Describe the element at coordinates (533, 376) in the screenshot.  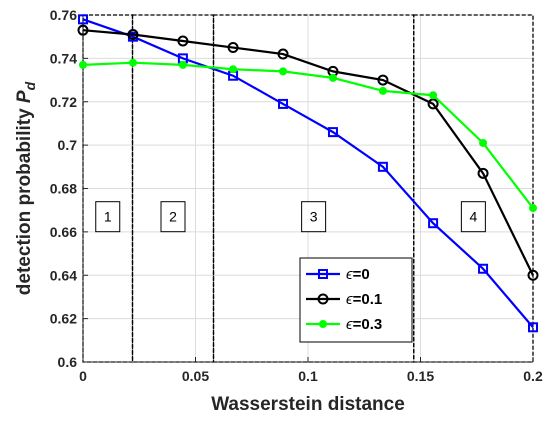
I see `x-tick-label: 0.2` at that location.